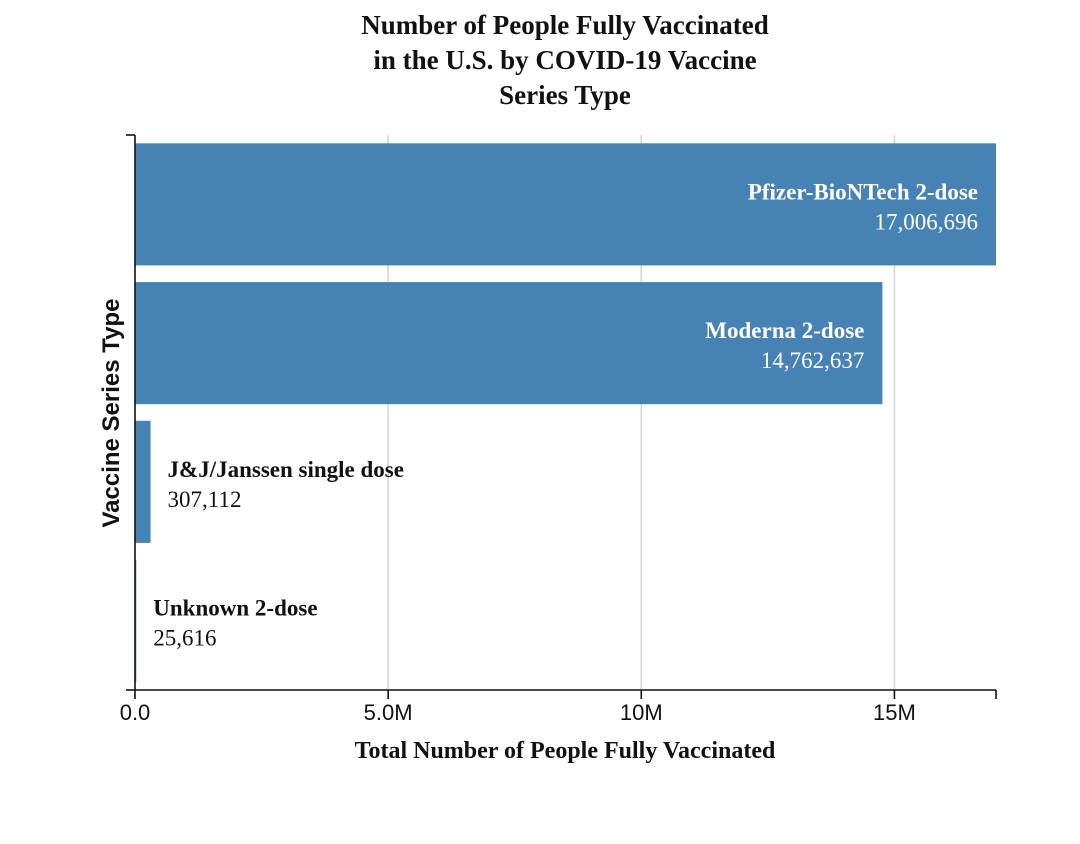  I want to click on x-tick-label-0: 0.0, so click(135, 712).